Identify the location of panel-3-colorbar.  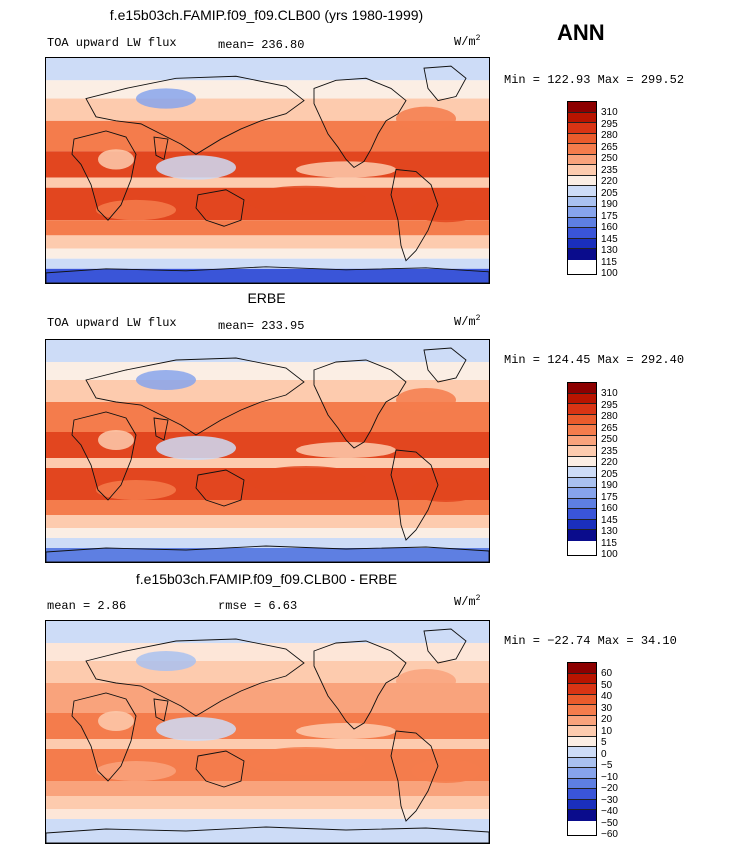
(582, 749).